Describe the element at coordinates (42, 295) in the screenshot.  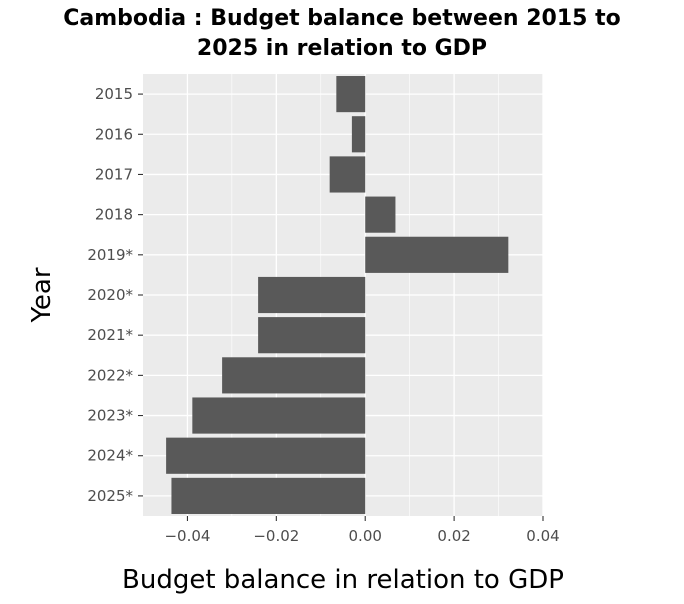
I see `y-axis-title: Year` at that location.